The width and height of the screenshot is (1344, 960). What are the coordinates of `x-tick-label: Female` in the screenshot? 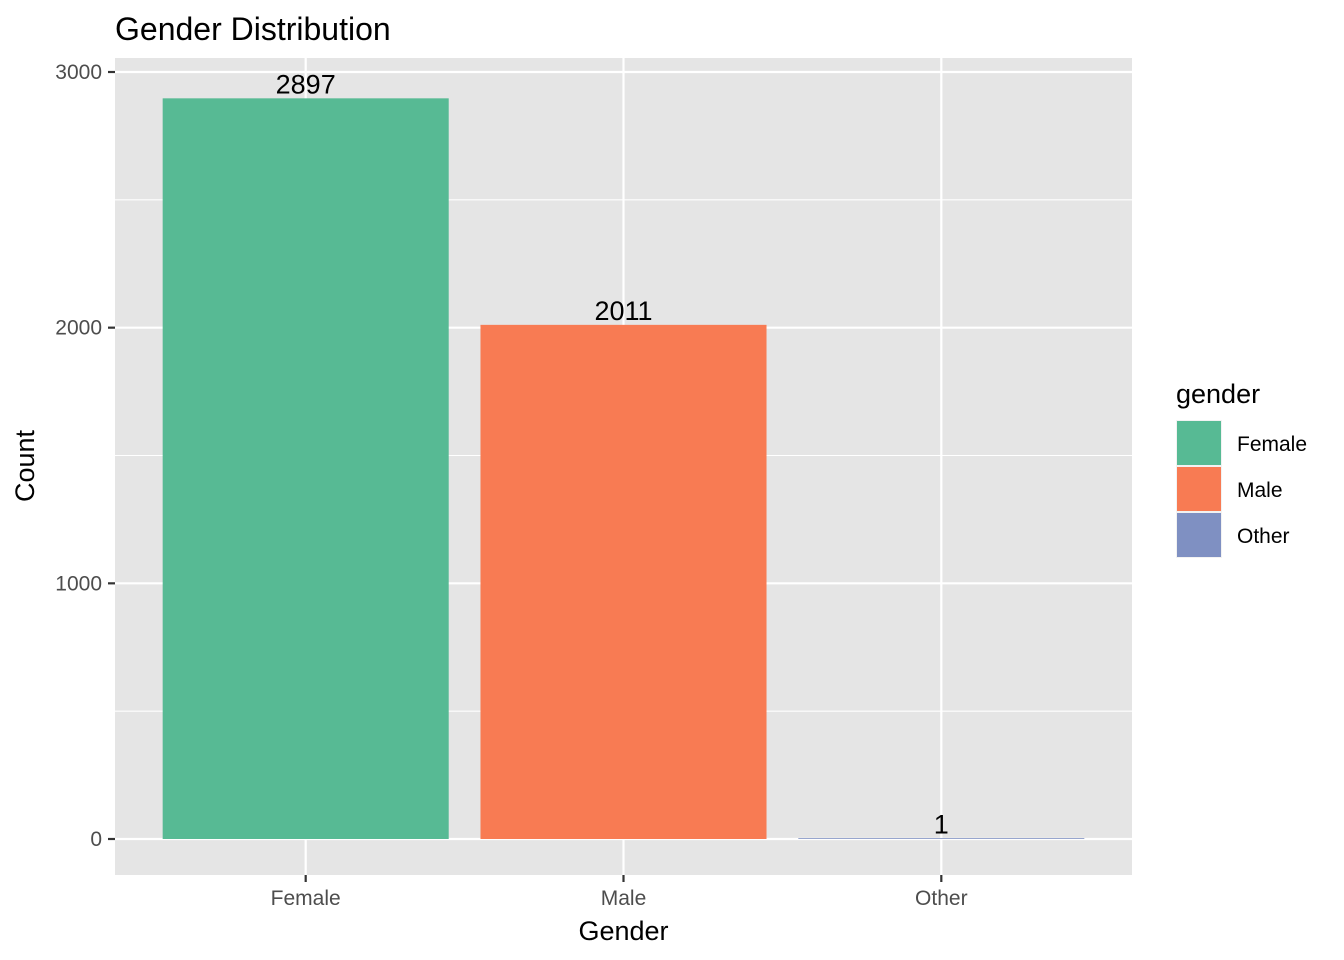 It's located at (306, 898).